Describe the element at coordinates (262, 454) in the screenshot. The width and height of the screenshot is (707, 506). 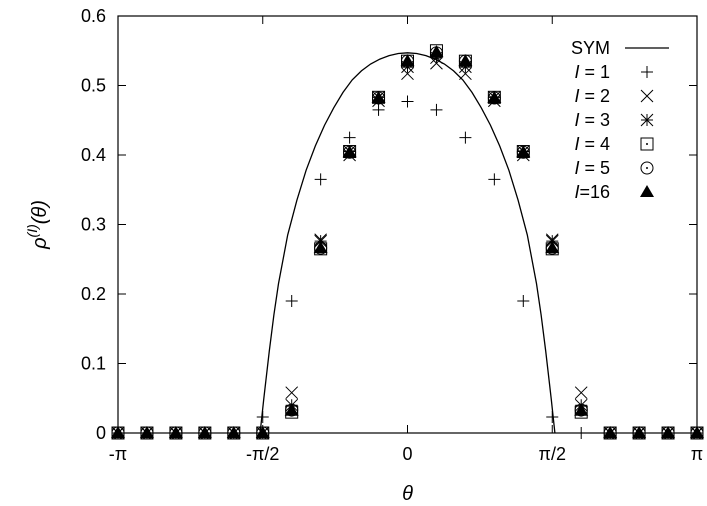
I see `x-tick-label: -π/2` at that location.